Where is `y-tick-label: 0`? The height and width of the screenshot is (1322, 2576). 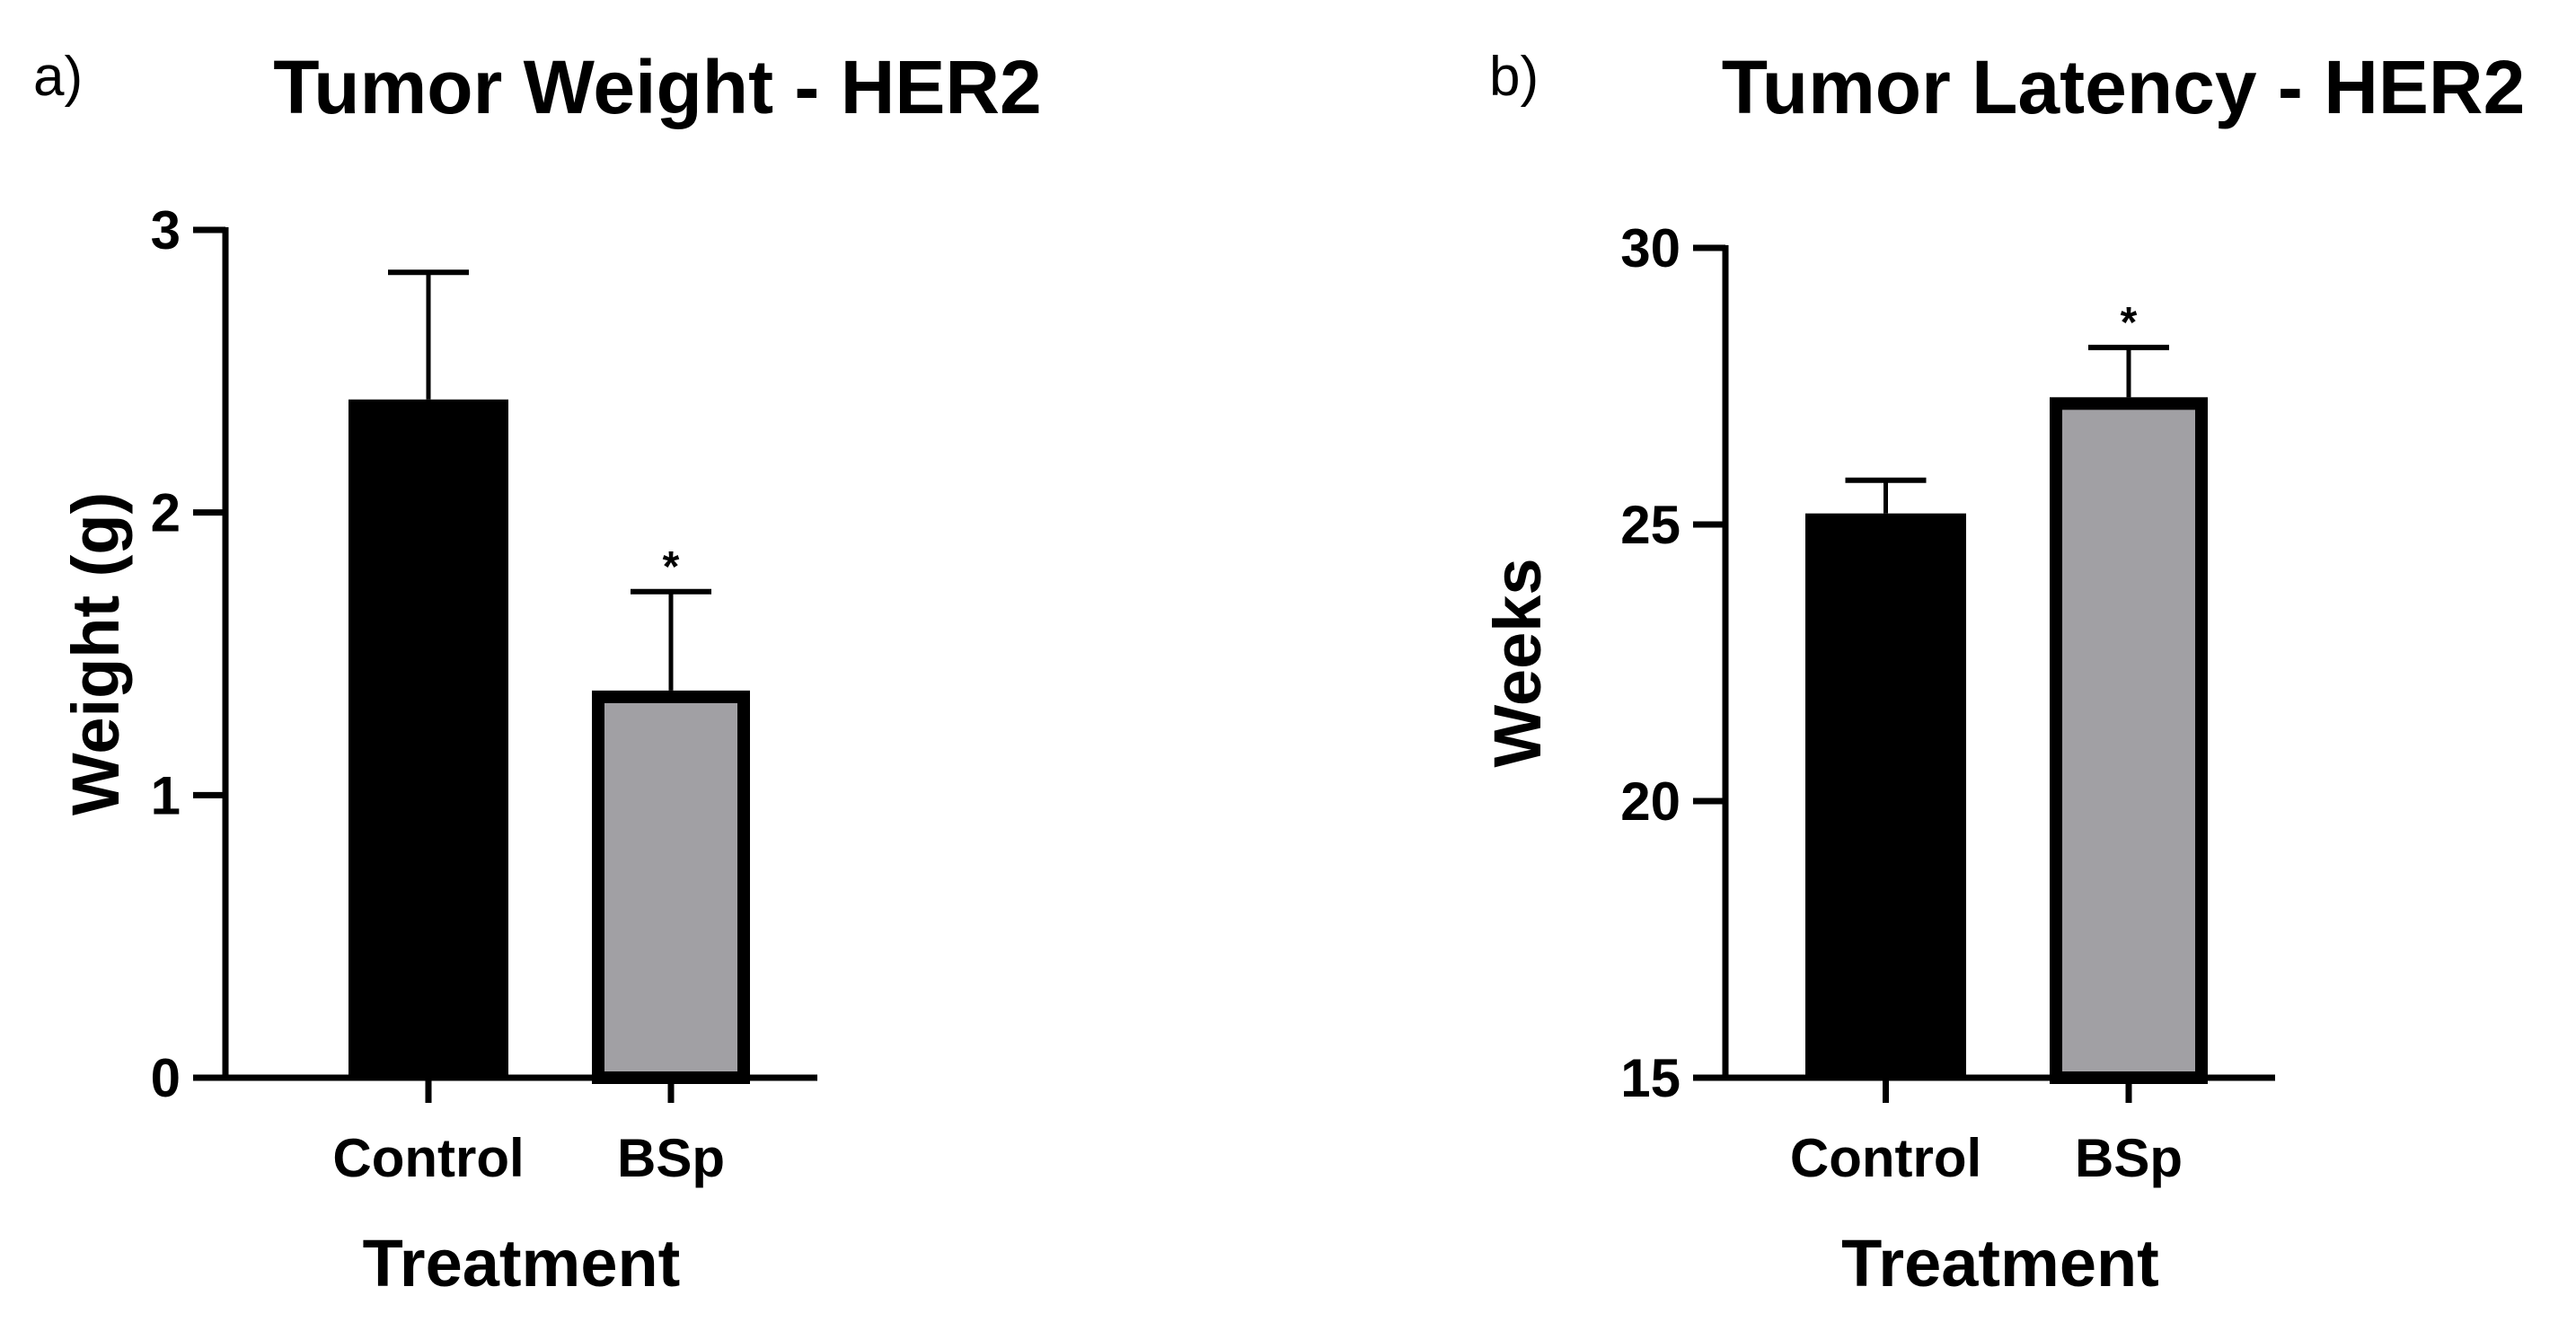
y-tick-label: 0 is located at coordinates (166, 1078).